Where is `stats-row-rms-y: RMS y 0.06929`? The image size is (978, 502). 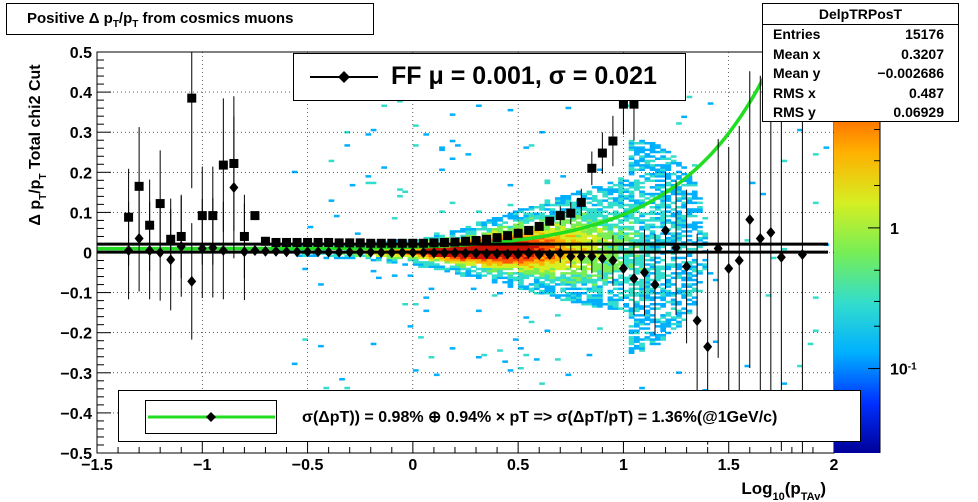
stats-row-rms-y: RMS y 0.06929 is located at coordinates (860, 113).